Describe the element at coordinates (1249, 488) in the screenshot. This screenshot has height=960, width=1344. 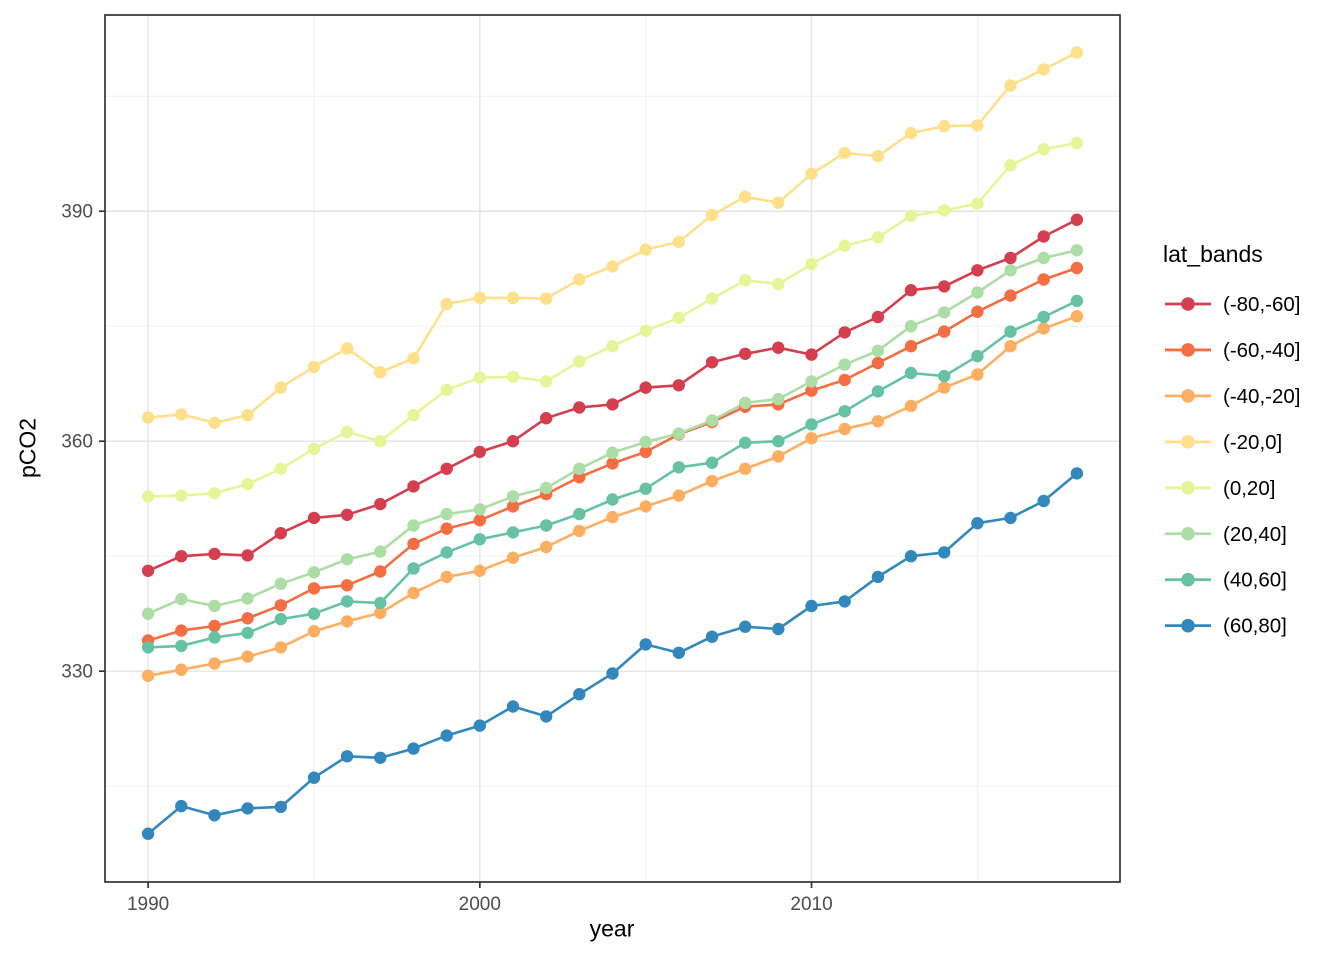
I see `legend-label: (0,20]` at that location.